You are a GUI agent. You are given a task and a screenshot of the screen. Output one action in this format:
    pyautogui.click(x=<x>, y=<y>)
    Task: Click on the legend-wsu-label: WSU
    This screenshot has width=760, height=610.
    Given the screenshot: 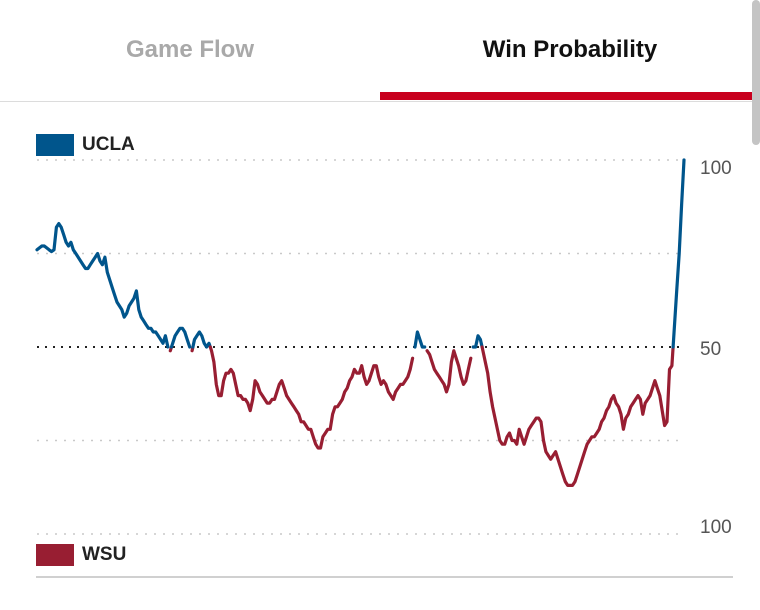 What is the action you would take?
    pyautogui.click(x=104, y=554)
    